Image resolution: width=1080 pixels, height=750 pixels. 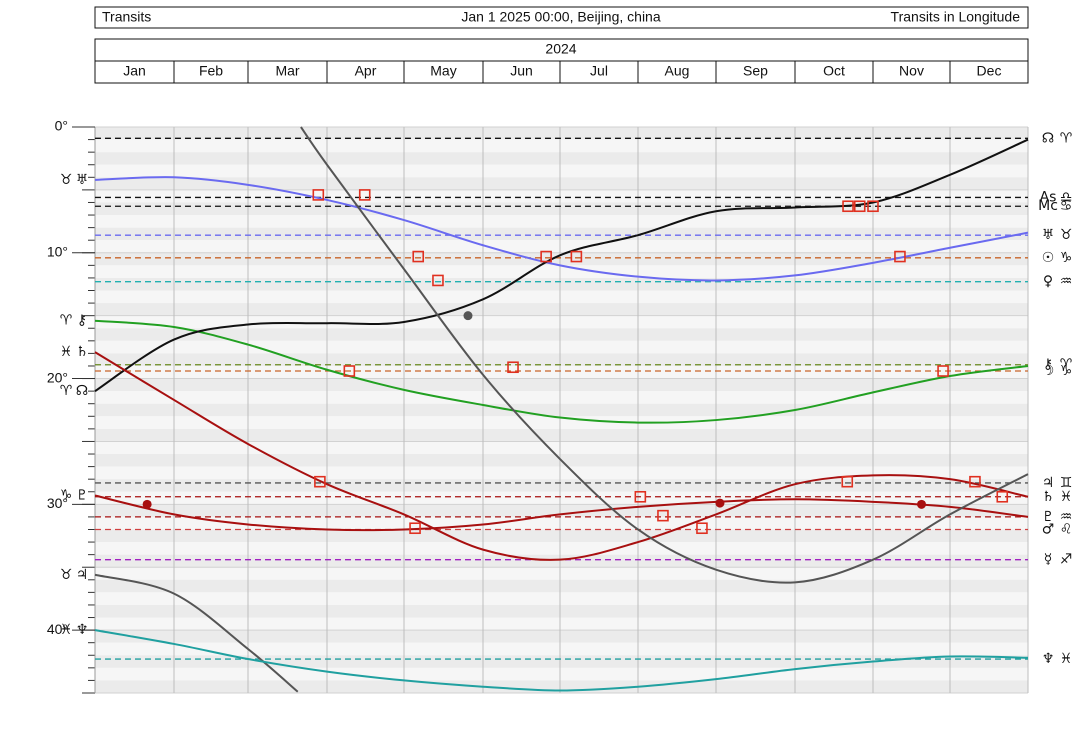 What do you see at coordinates (57, 377) in the screenshot?
I see `y-tick-label: 20°` at bounding box center [57, 377].